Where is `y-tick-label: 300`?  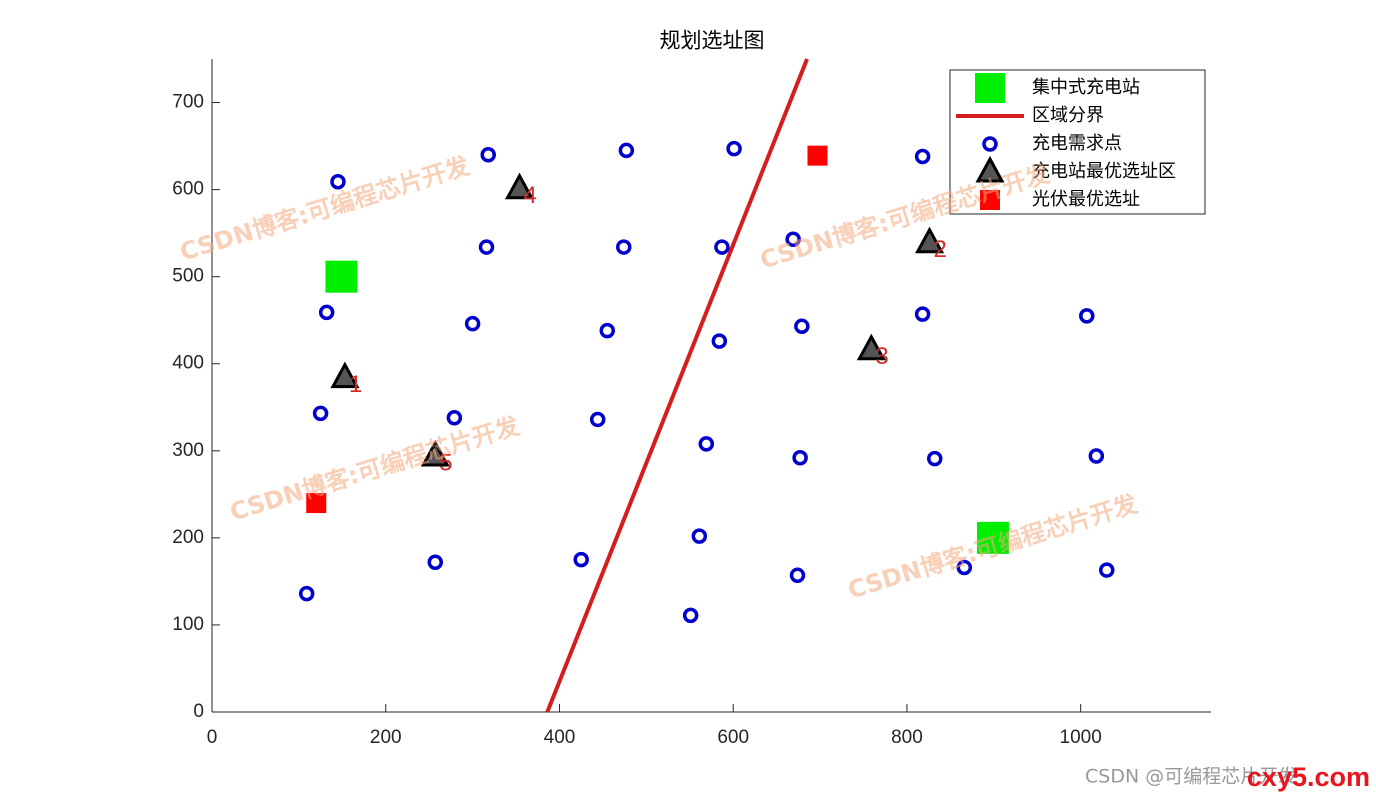 y-tick-label: 300 is located at coordinates (188, 450).